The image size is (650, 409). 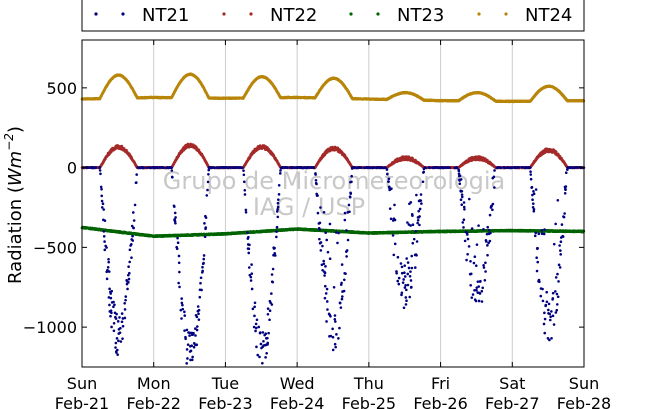 What do you see at coordinates (309, 207) in the screenshot?
I see `watermark-line-2: IAG / USP` at bounding box center [309, 207].